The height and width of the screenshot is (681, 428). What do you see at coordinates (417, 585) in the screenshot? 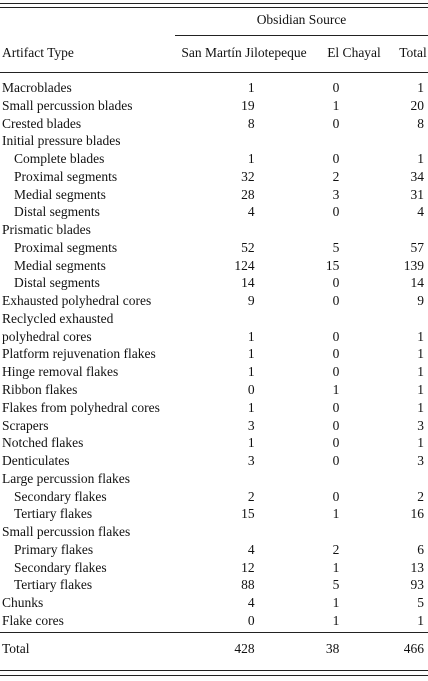
I see `cell: 93` at bounding box center [417, 585].